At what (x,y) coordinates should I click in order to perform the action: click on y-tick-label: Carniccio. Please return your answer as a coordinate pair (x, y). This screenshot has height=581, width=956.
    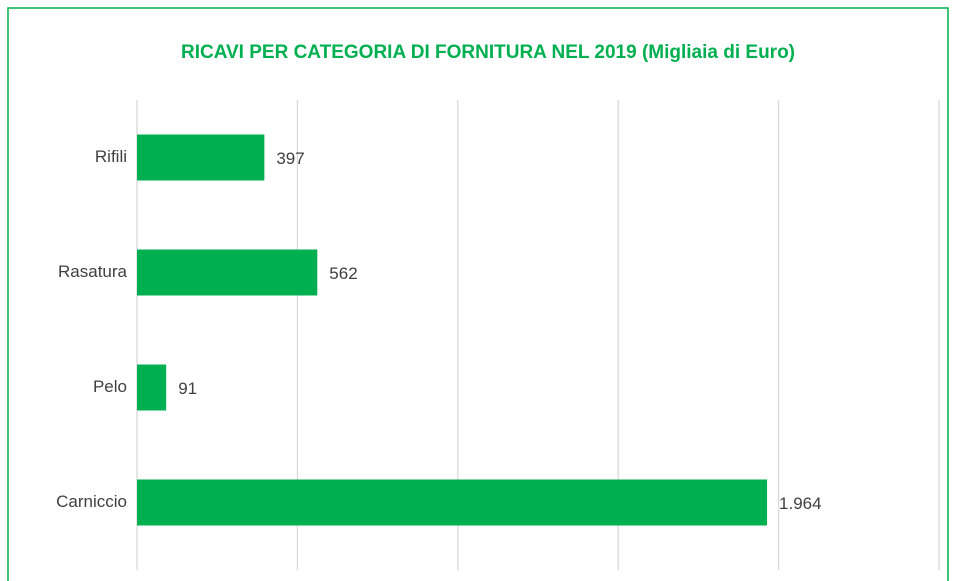
    Looking at the image, I should click on (91, 501).